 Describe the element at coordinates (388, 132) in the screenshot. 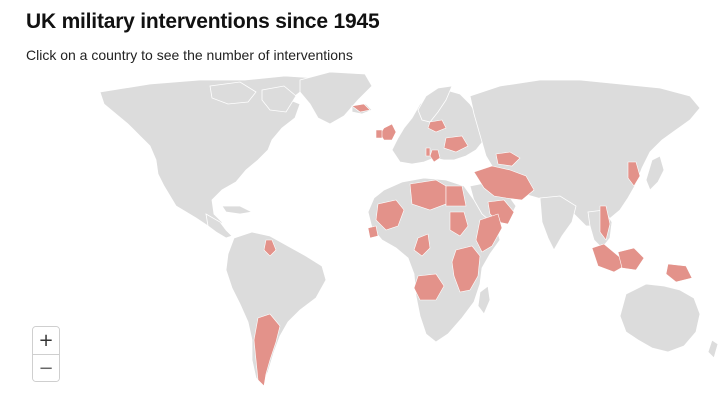

I see `country-uk` at that location.